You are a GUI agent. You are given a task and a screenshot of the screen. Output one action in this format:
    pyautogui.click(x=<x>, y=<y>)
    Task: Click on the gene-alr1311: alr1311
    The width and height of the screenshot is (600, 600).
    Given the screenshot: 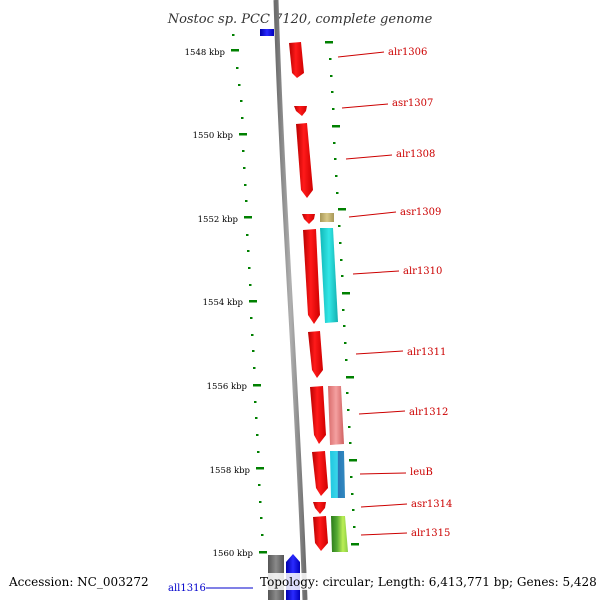 What is the action you would take?
    pyautogui.click(x=377, y=354)
    